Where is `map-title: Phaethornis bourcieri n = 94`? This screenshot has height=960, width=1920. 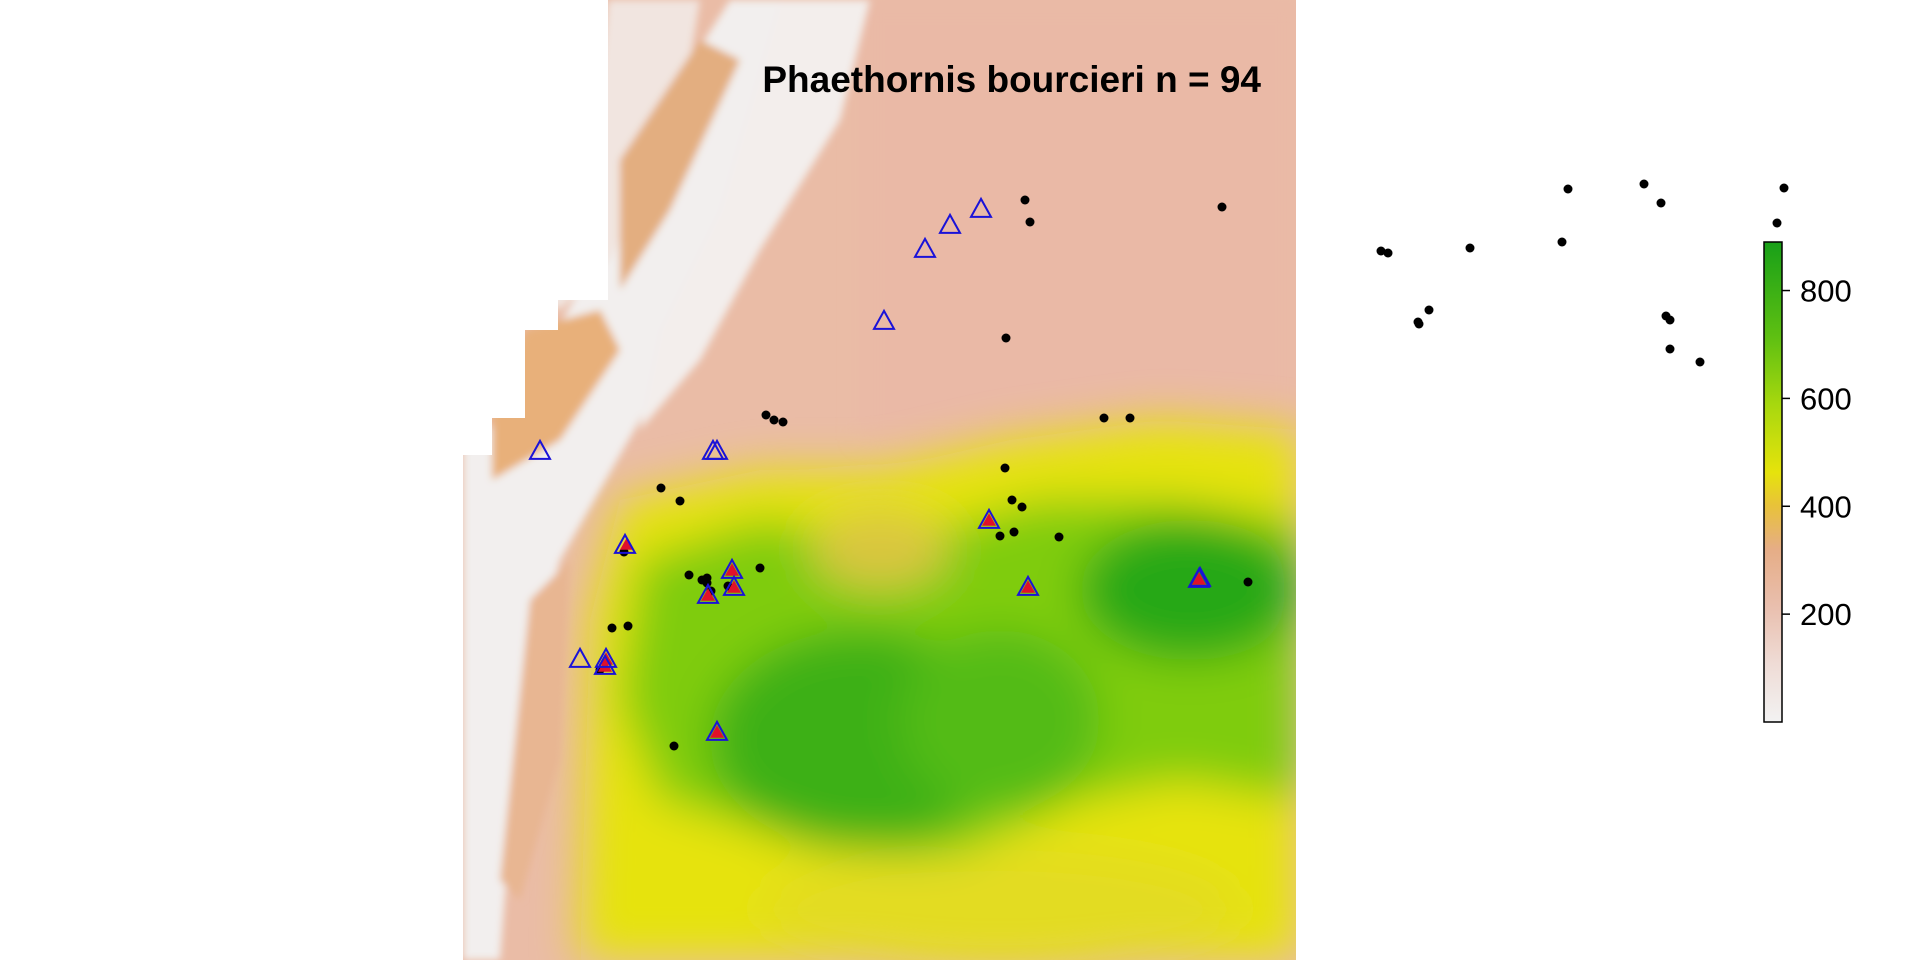 map-title: Phaethornis bourcieri n = 94 is located at coordinates (1011, 79).